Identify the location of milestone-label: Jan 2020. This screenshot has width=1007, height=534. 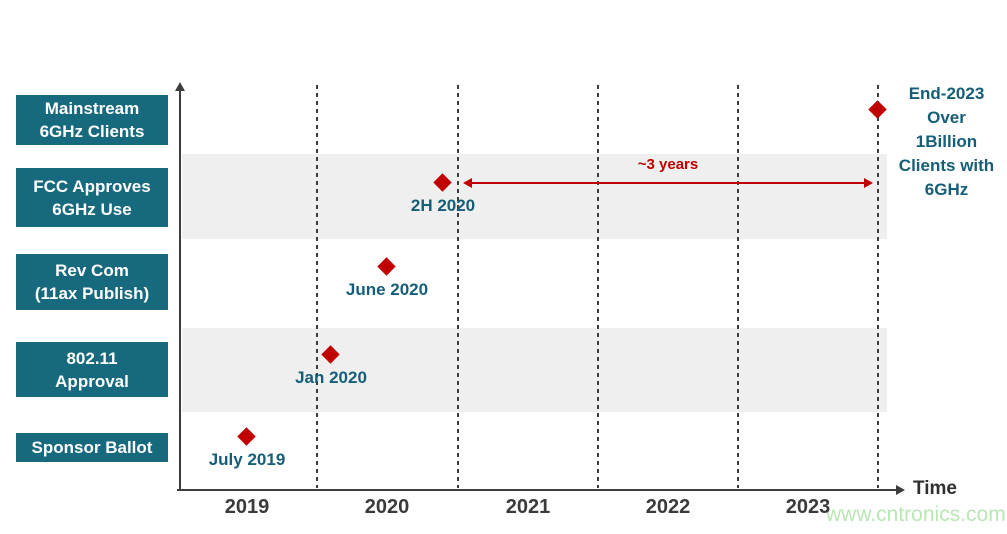
(331, 377).